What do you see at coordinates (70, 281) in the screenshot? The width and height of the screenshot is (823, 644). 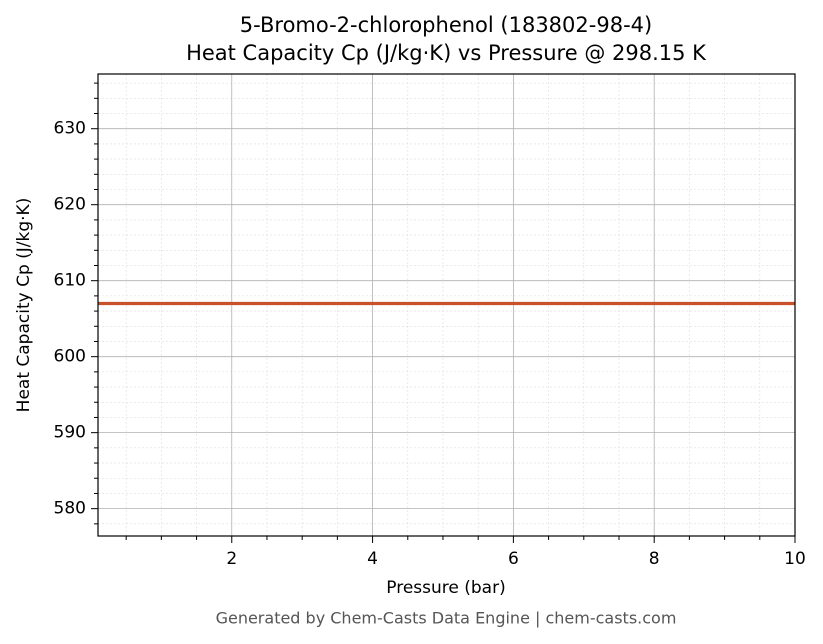 I see `y-tick-label: 610` at bounding box center [70, 281].